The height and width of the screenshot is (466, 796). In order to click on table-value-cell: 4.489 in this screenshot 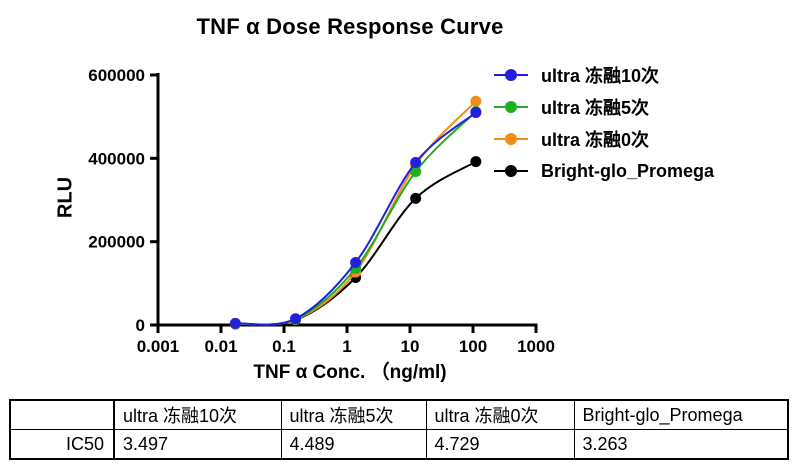, I will do `click(353, 444)`.